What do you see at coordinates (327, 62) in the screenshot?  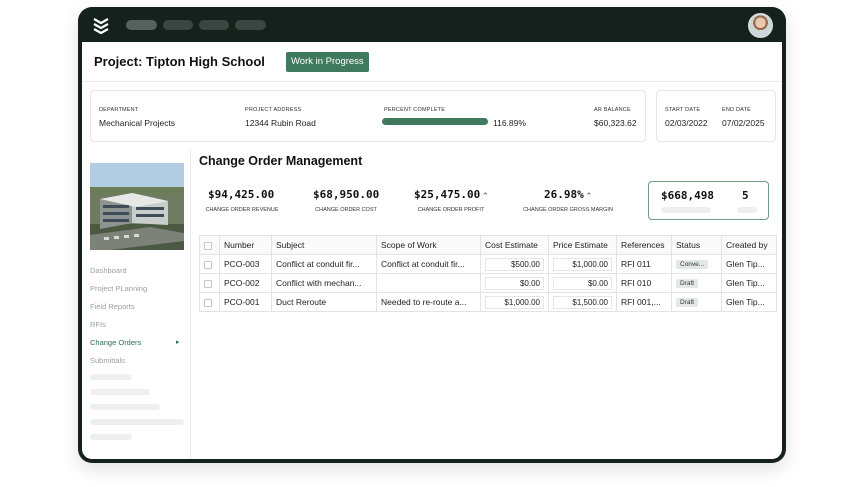 I see `status-badge: Work in Progress` at bounding box center [327, 62].